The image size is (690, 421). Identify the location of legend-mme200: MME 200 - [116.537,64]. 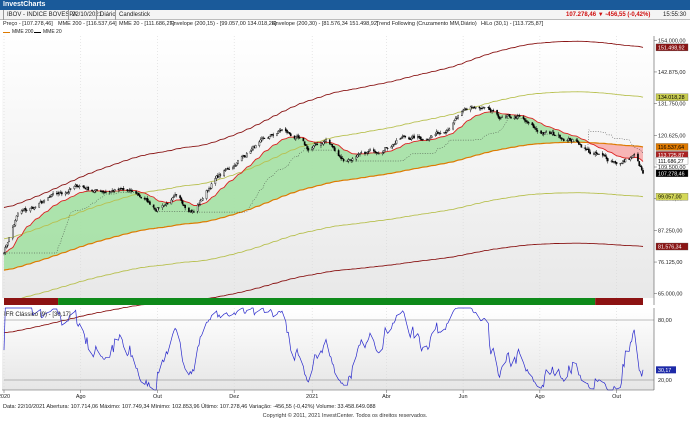
(87, 24).